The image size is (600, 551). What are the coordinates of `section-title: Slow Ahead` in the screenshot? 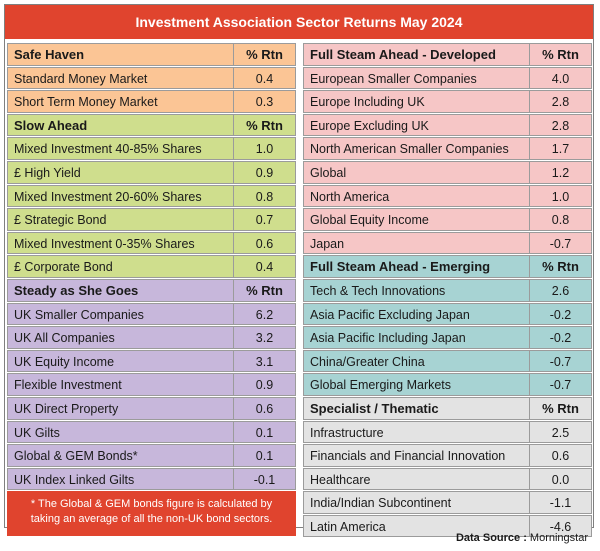 It's located at (120, 125).